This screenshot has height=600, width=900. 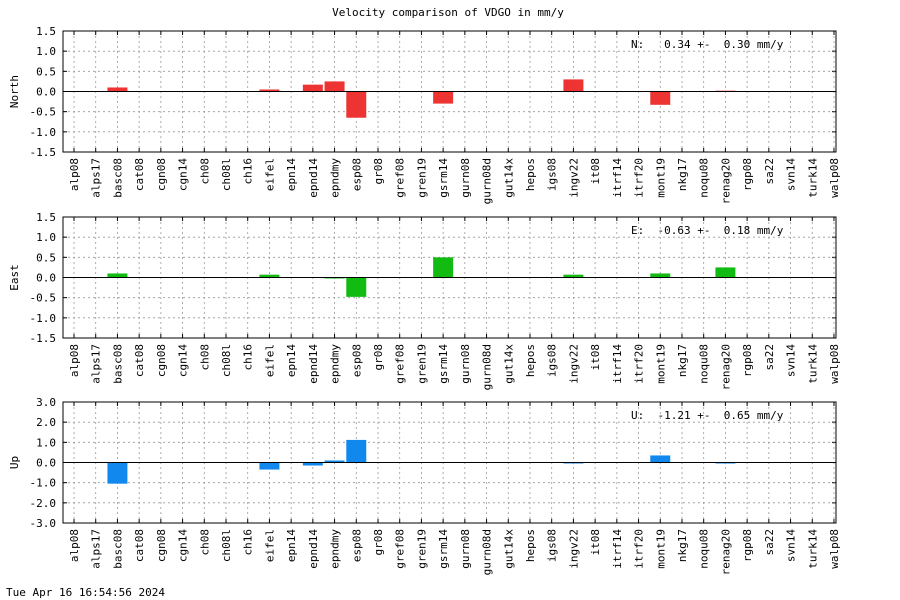 What do you see at coordinates (313, 178) in the screenshot?
I see `x-tick-label: epnd14` at bounding box center [313, 178].